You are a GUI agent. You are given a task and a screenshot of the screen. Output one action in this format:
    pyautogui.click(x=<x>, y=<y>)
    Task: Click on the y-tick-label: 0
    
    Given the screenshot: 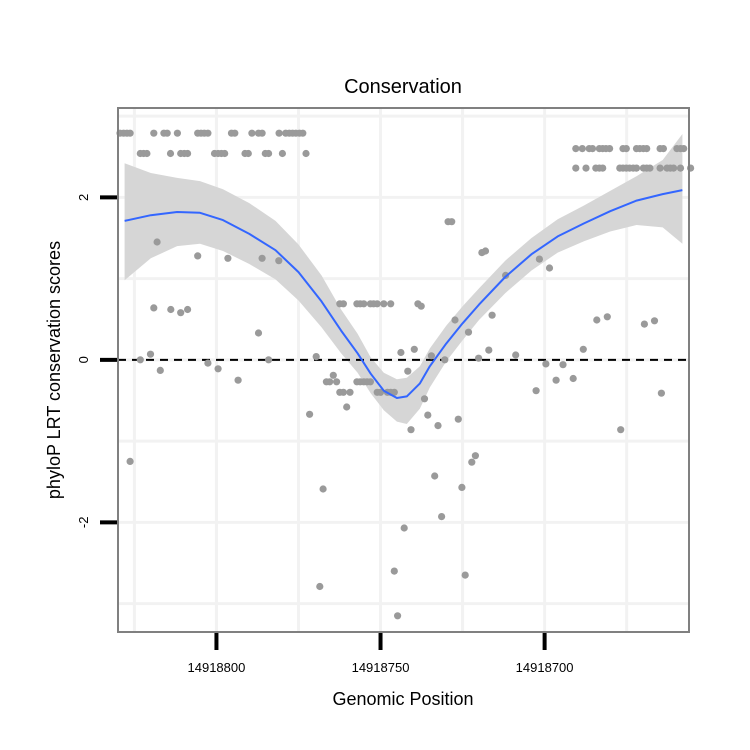 What is the action you would take?
    pyautogui.click(x=83, y=359)
    